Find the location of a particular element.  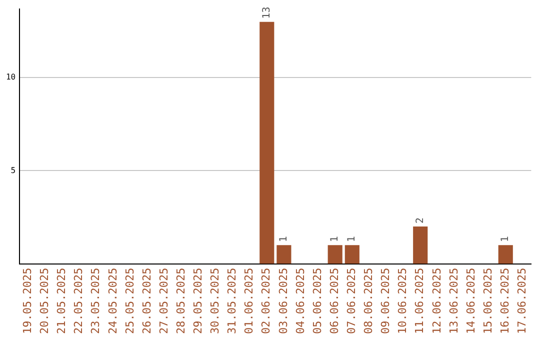

x-tick-label: 30.05.2025 is located at coordinates (215, 301).